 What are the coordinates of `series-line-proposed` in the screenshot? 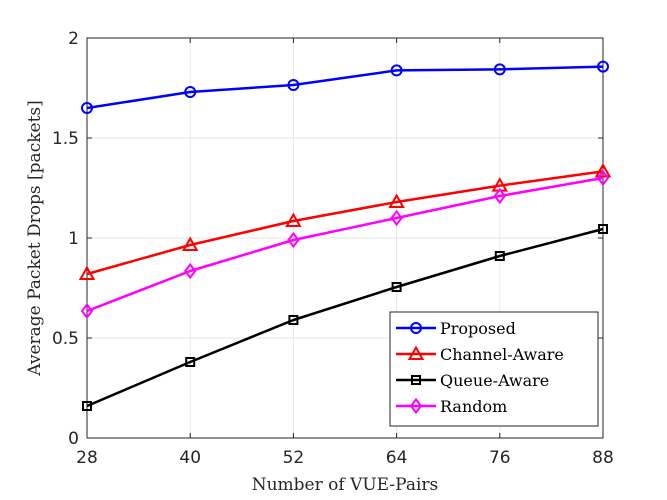 It's located at (345, 87).